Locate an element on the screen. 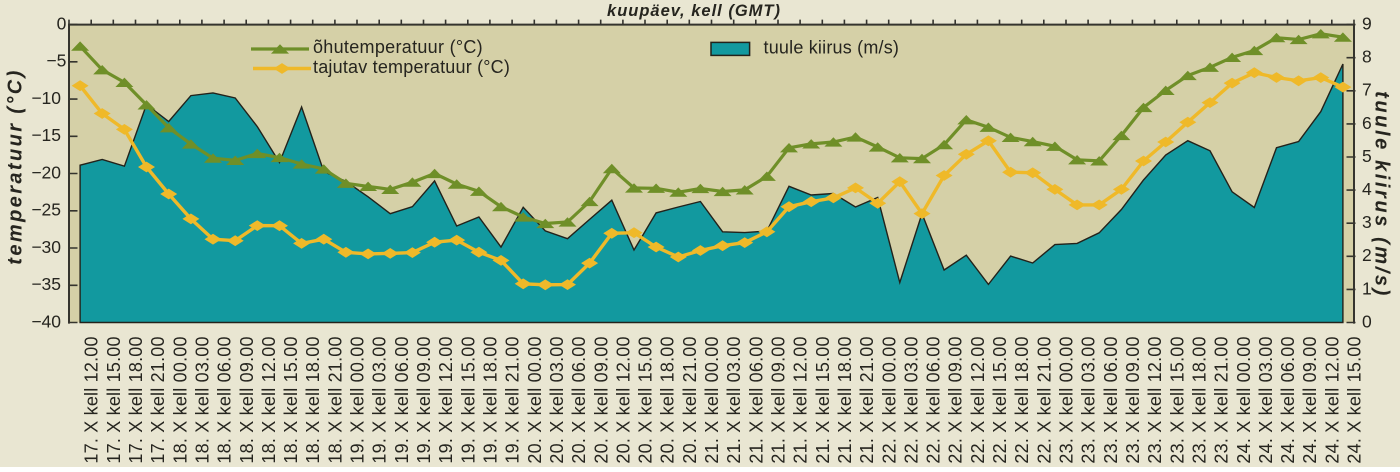 The width and height of the screenshot is (1400, 472). svg-text: 2 is located at coordinates (1367, 255).